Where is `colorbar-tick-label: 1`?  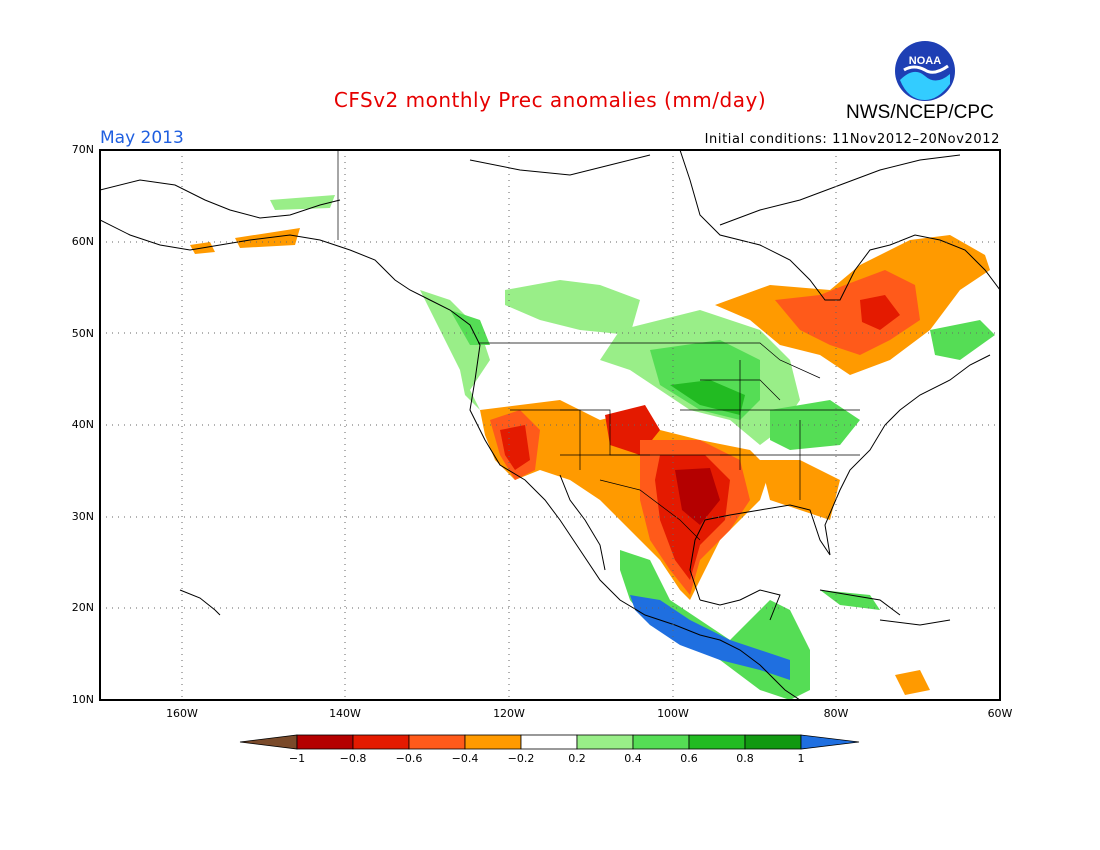 colorbar-tick-label: 1 is located at coordinates (801, 758).